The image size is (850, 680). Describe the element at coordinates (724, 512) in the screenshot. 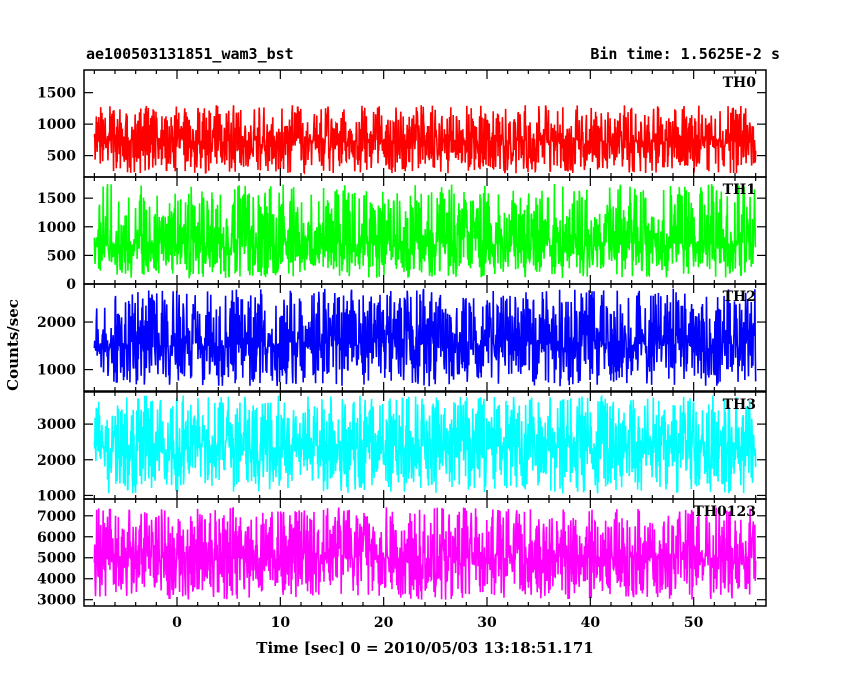

I see `panel-label-th0123: TH0123` at that location.